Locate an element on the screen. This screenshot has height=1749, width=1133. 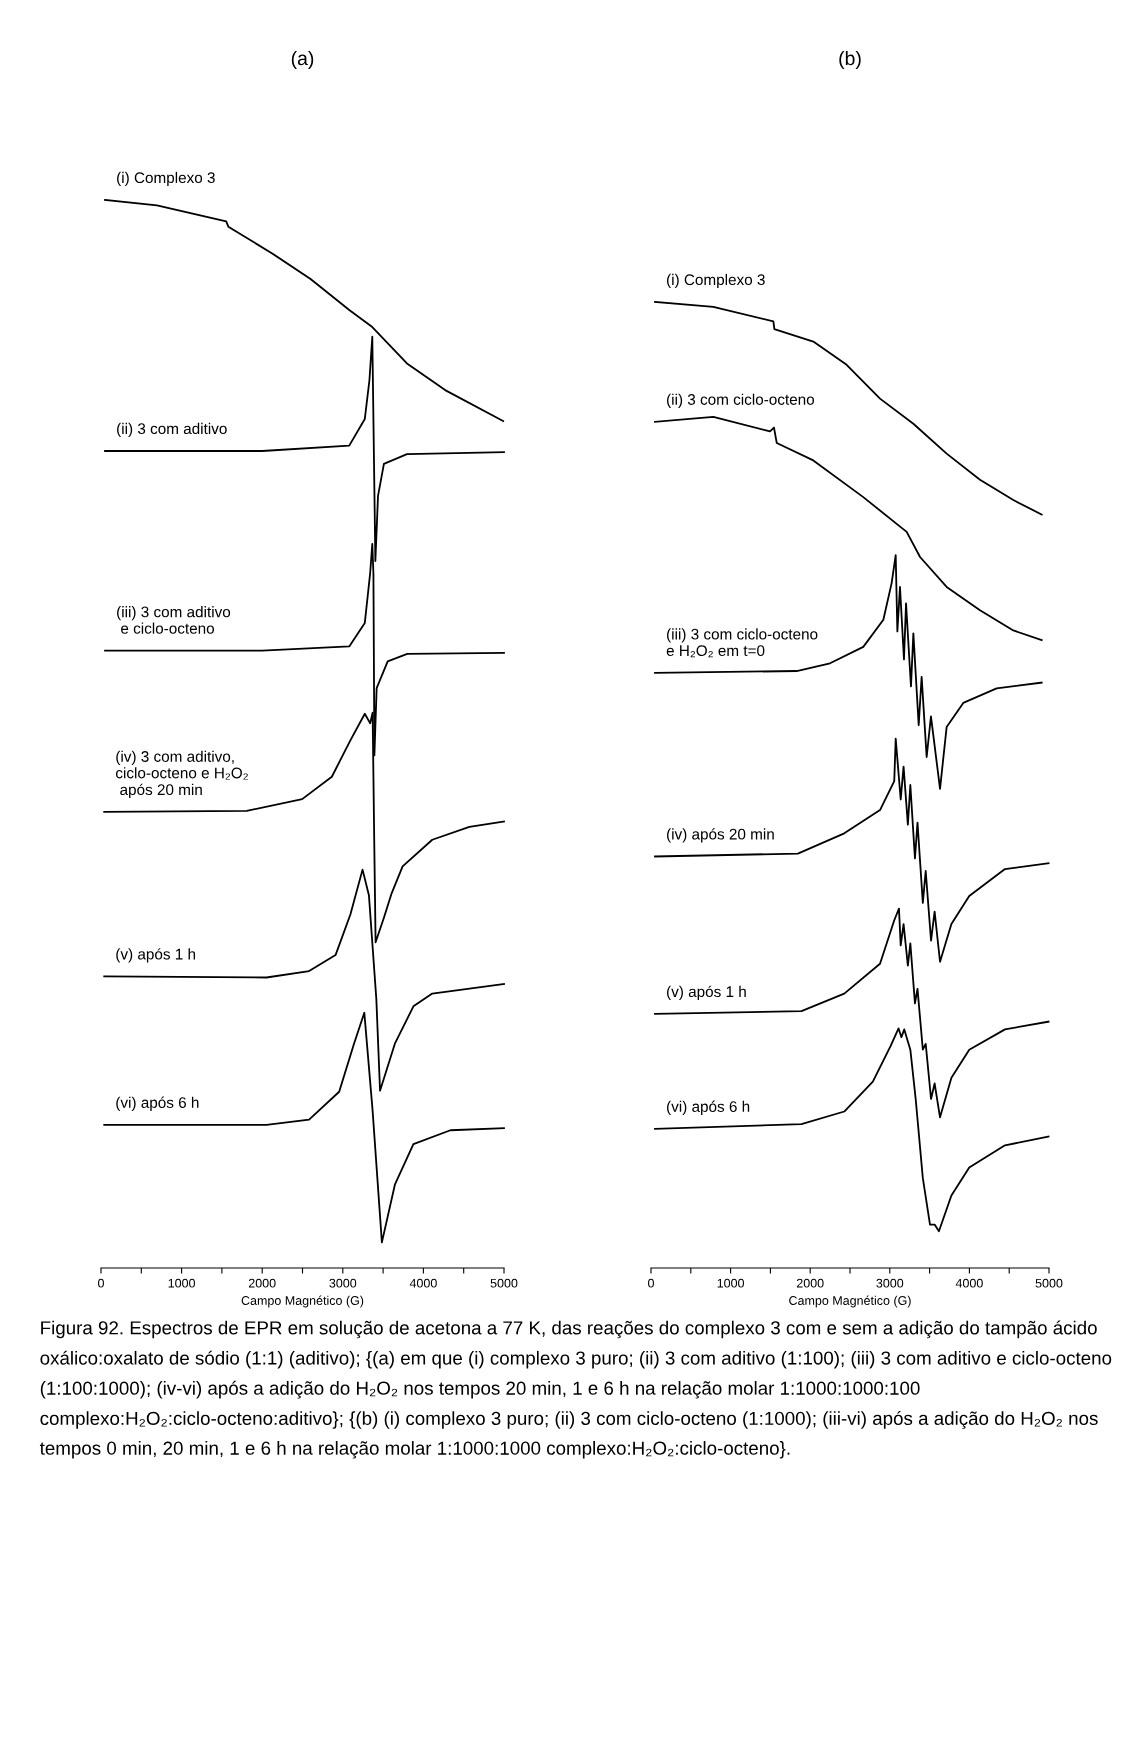
series-label: (iii) 3 com aditivo e ciclo-octeno is located at coordinates (174, 620).